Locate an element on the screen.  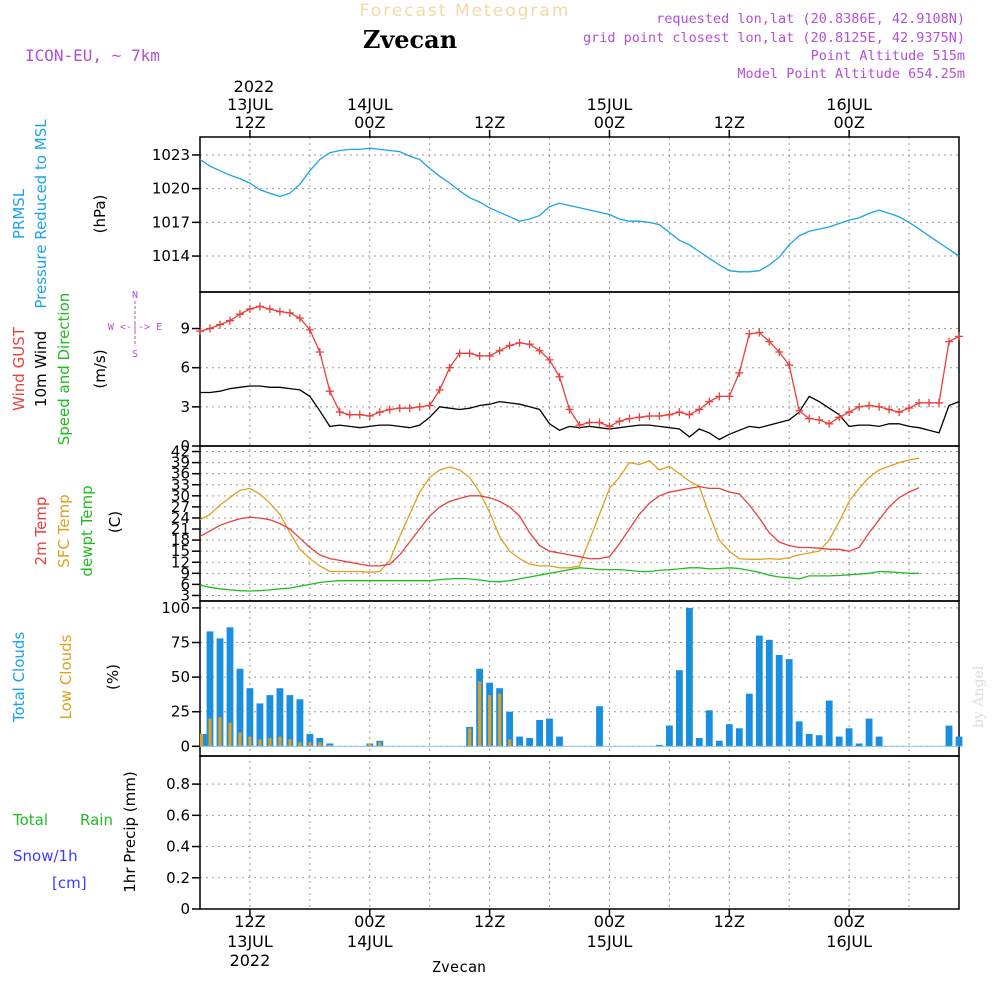
precip-ytick-label: 0.4 is located at coordinates (178, 847).